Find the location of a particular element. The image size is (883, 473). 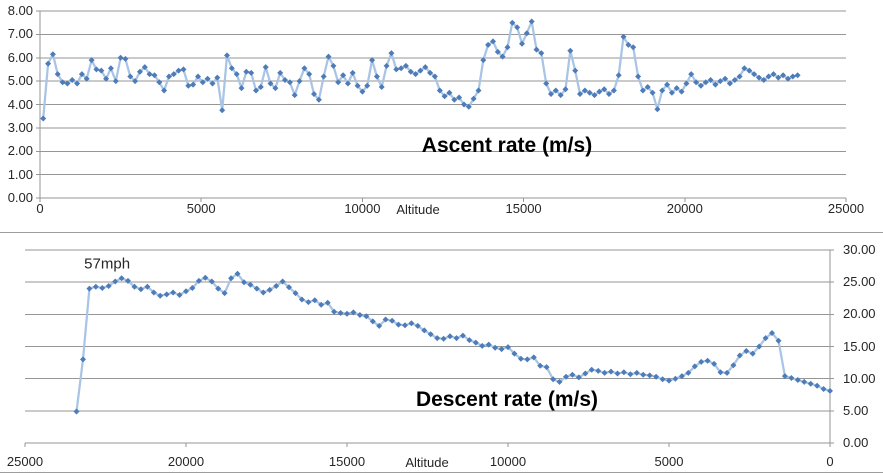

descent-chart-title: Descent rate (m/s) is located at coordinates (507, 399).